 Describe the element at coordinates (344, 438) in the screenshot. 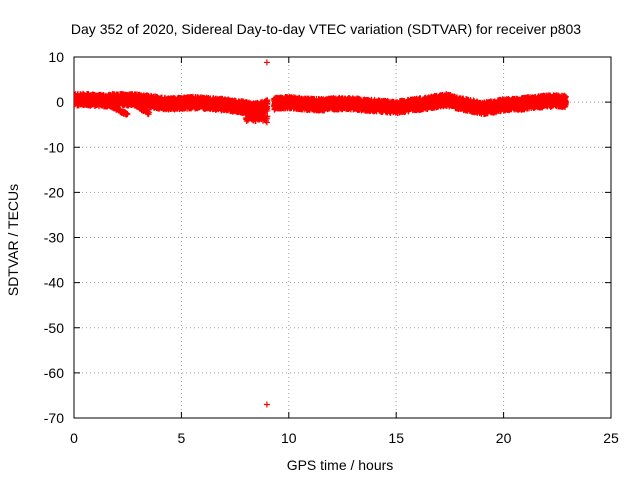

I see `x-tick-labels: 0 5 10 15 20 25` at that location.